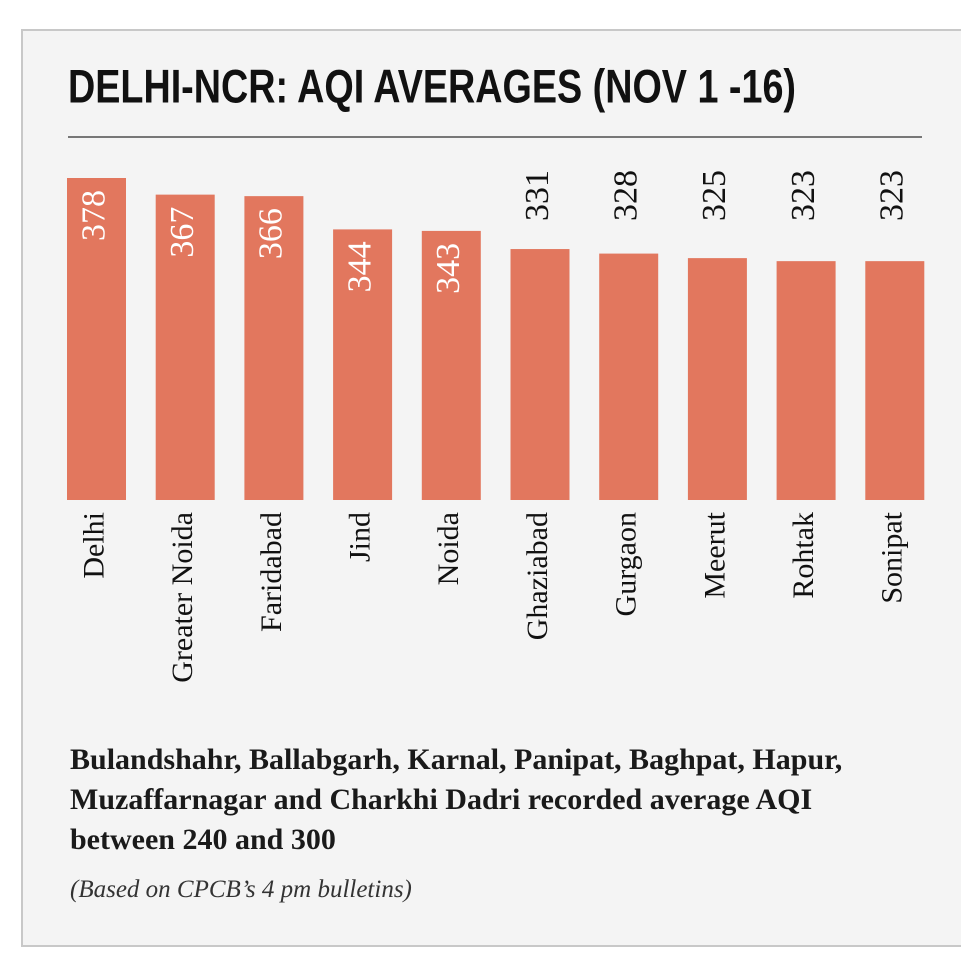 This screenshot has height=956, width=961. What do you see at coordinates (359, 266) in the screenshot?
I see `value-label: 344` at bounding box center [359, 266].